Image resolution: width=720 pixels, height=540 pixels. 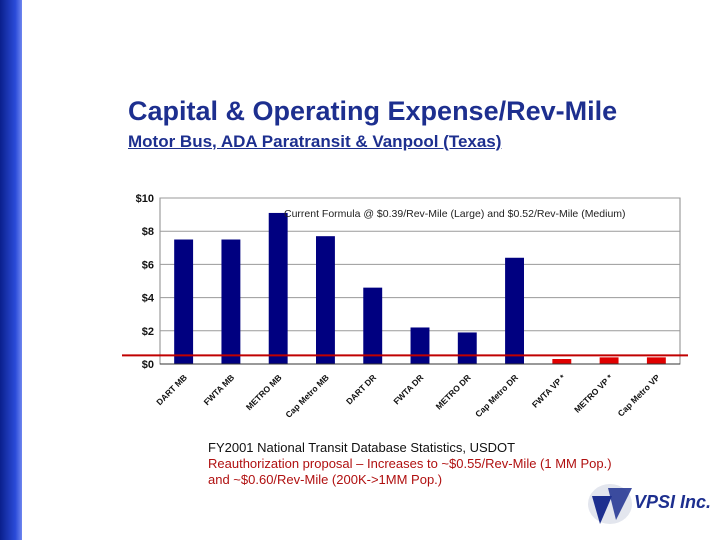 What do you see at coordinates (496, 395) in the screenshot?
I see `x-tick-label: Cap Metro DR` at bounding box center [496, 395].